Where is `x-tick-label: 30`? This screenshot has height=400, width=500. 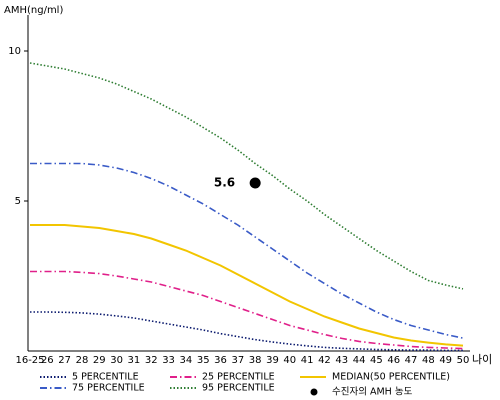 x-tick-label: 30 is located at coordinates (116, 360).